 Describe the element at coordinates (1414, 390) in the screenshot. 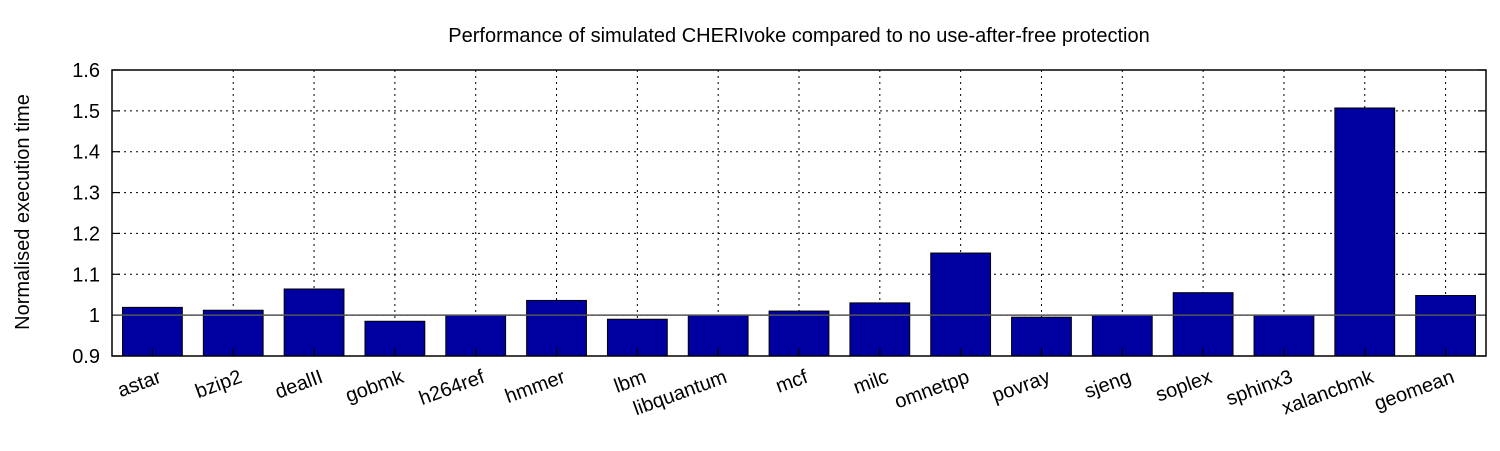

I see `x-tick-label: geomean` at that location.